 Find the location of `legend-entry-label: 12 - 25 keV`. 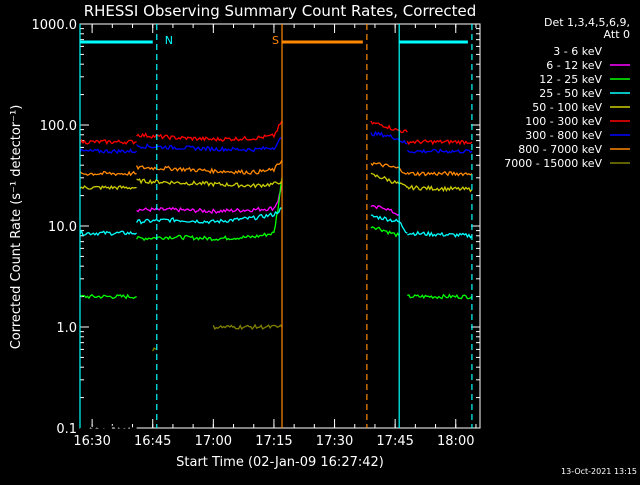

legend-entry-label: 12 - 25 keV is located at coordinates (570, 79).